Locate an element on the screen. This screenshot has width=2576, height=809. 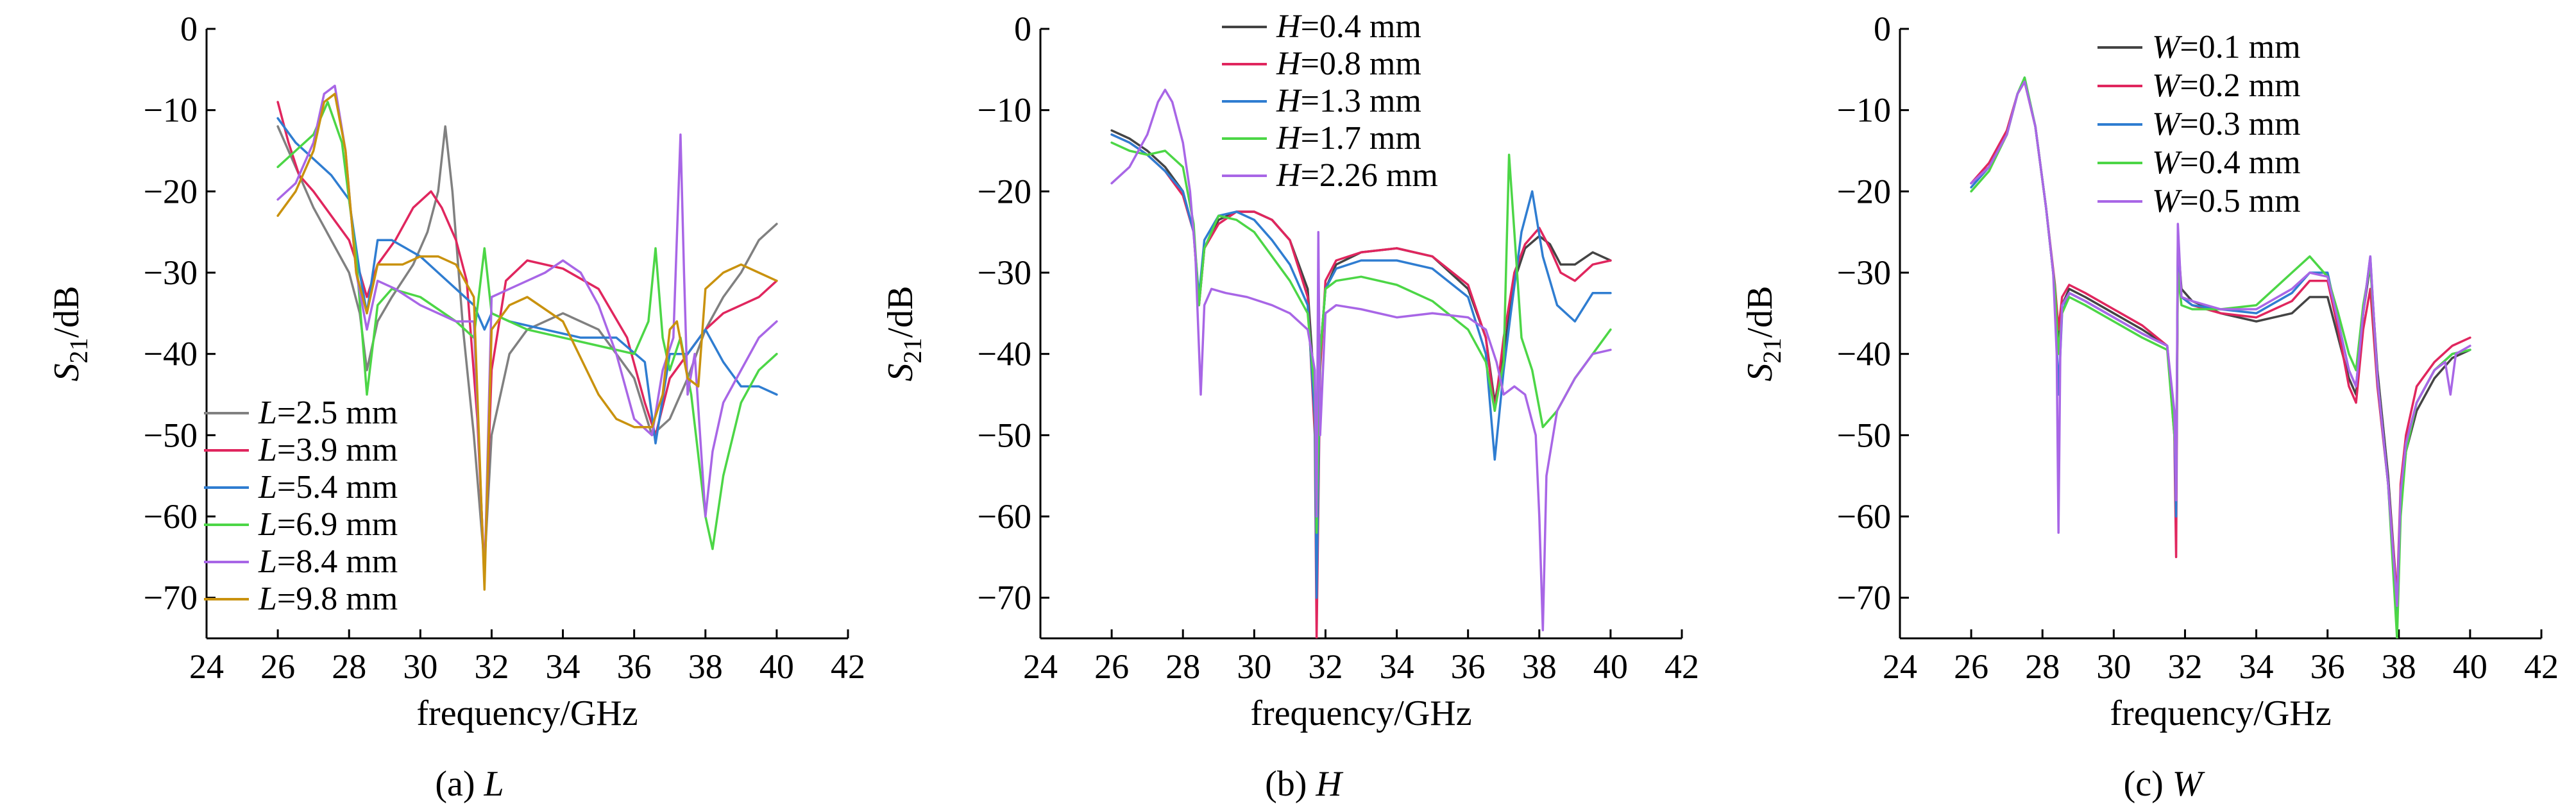
y-axis-label-symbol: S is located at coordinates (900, 372).